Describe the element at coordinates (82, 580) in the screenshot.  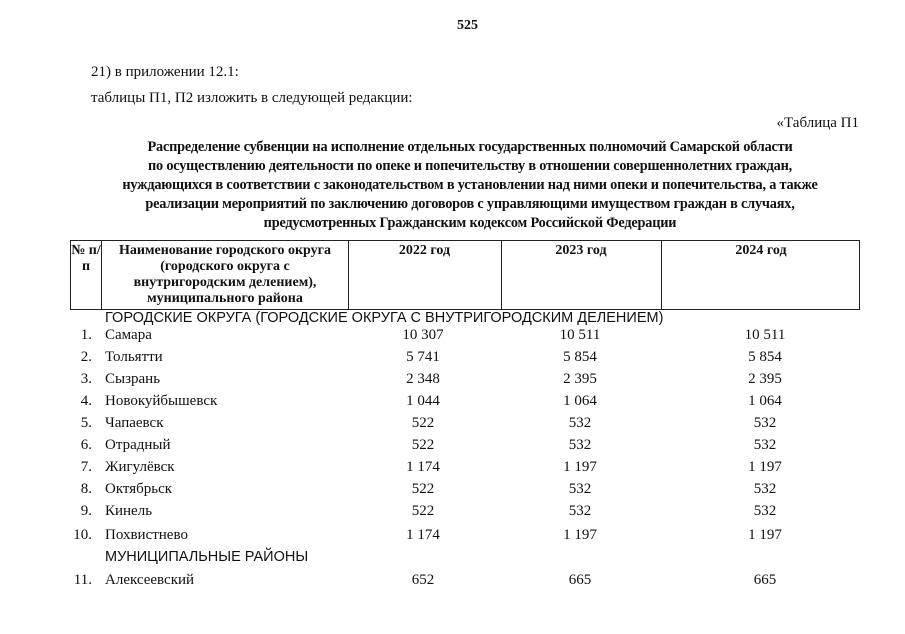
I see `row-num: 11.` at that location.